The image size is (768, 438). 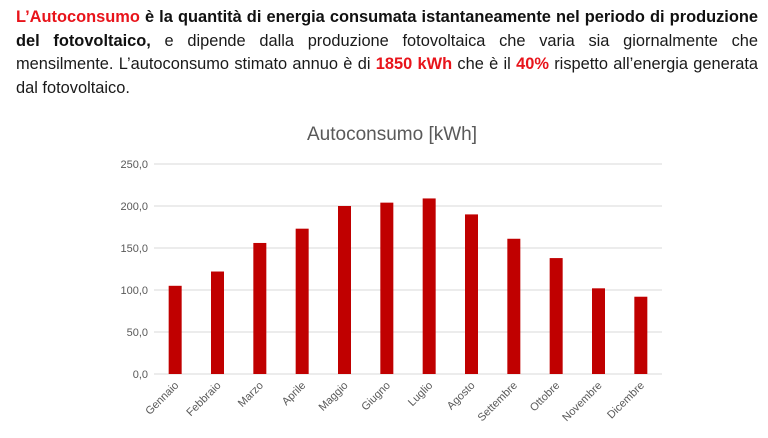 What do you see at coordinates (134, 270) in the screenshot?
I see `y-axis-labels: 0,0 50,0 100,0 150,0 200,0 250,0` at bounding box center [134, 270].